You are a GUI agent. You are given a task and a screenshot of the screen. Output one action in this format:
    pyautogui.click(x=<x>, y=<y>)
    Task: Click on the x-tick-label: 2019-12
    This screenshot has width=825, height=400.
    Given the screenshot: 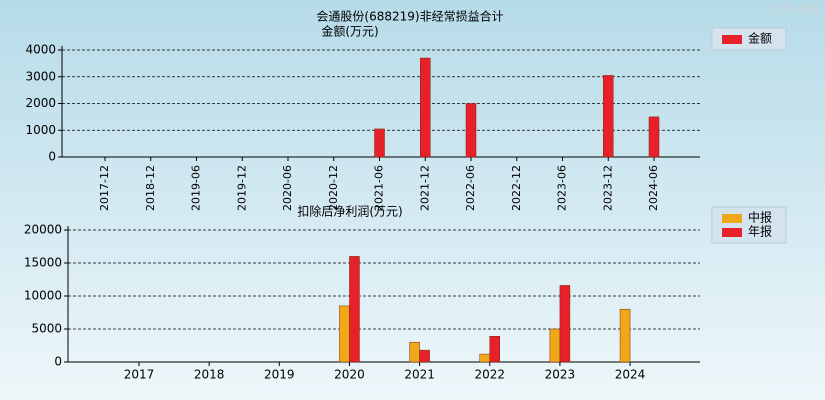 What is the action you would take?
    pyautogui.click(x=241, y=188)
    